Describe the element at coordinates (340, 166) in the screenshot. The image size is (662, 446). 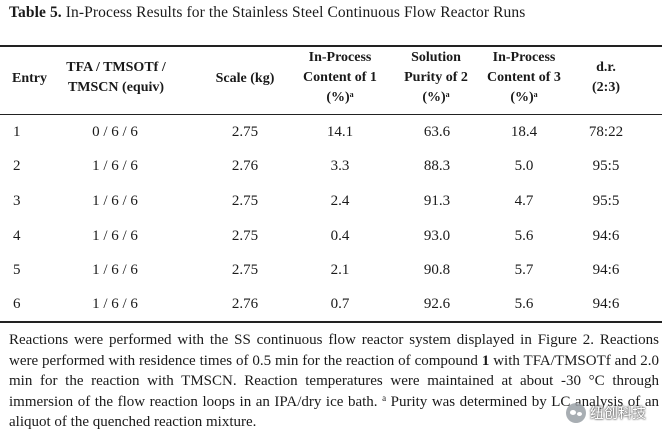
I see `cell-content-1: 3.3` at that location.